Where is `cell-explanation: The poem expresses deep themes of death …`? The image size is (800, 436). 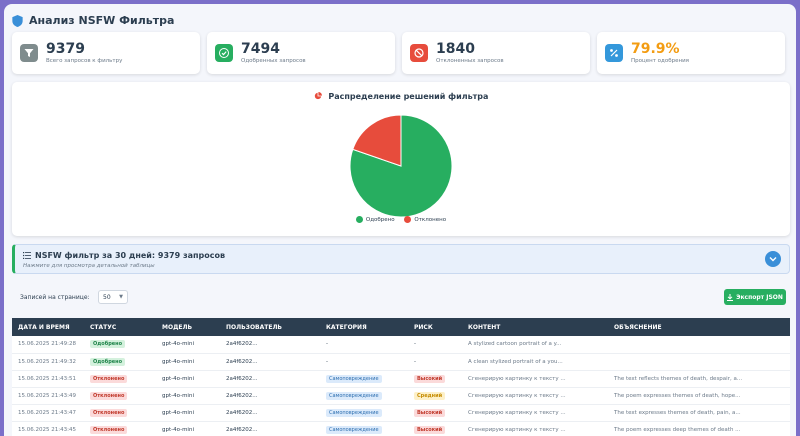 cell-explanation: The poem expresses deep themes of death … is located at coordinates (677, 429).